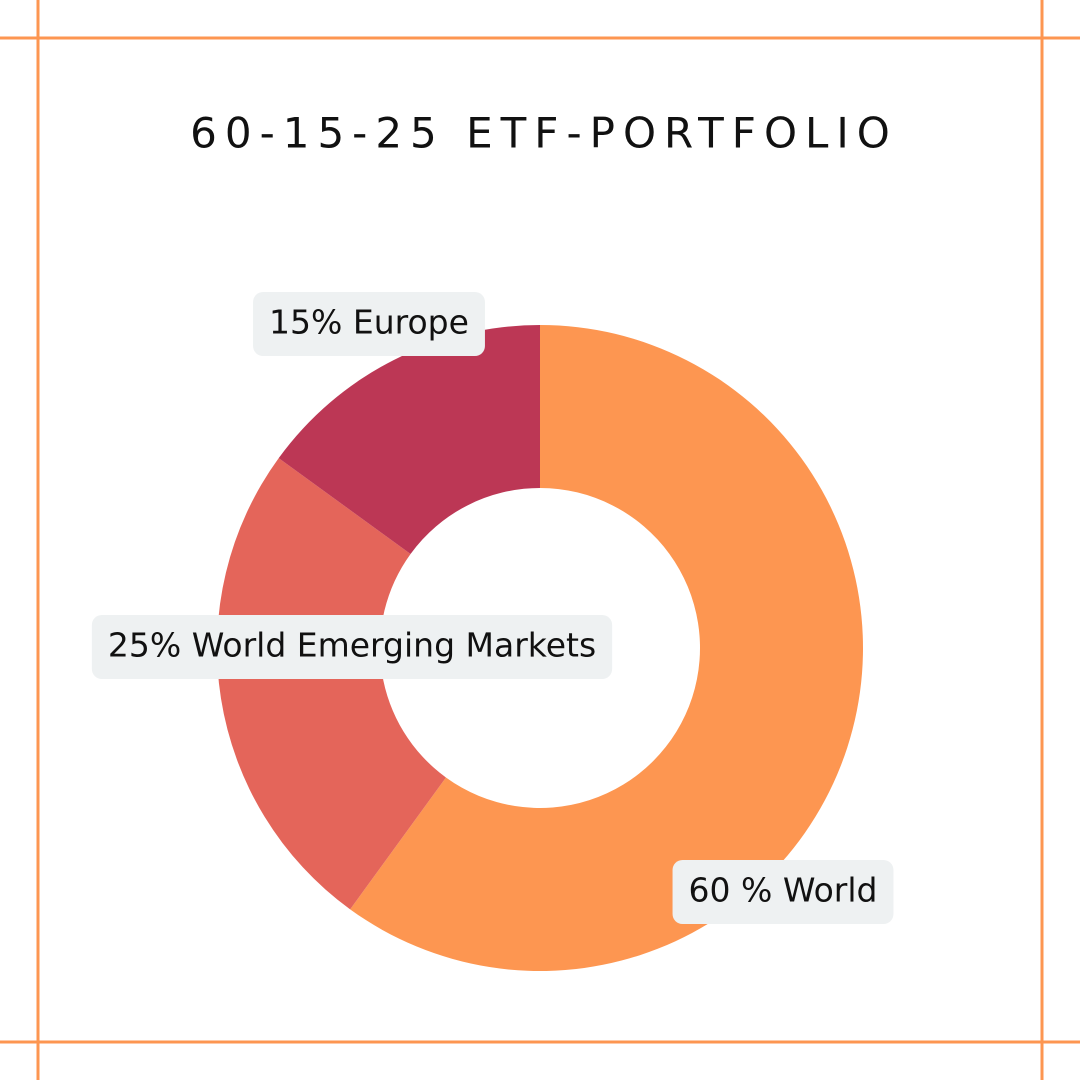 The image size is (1080, 1080). I want to click on data-label: 15% Europe, so click(369, 322).